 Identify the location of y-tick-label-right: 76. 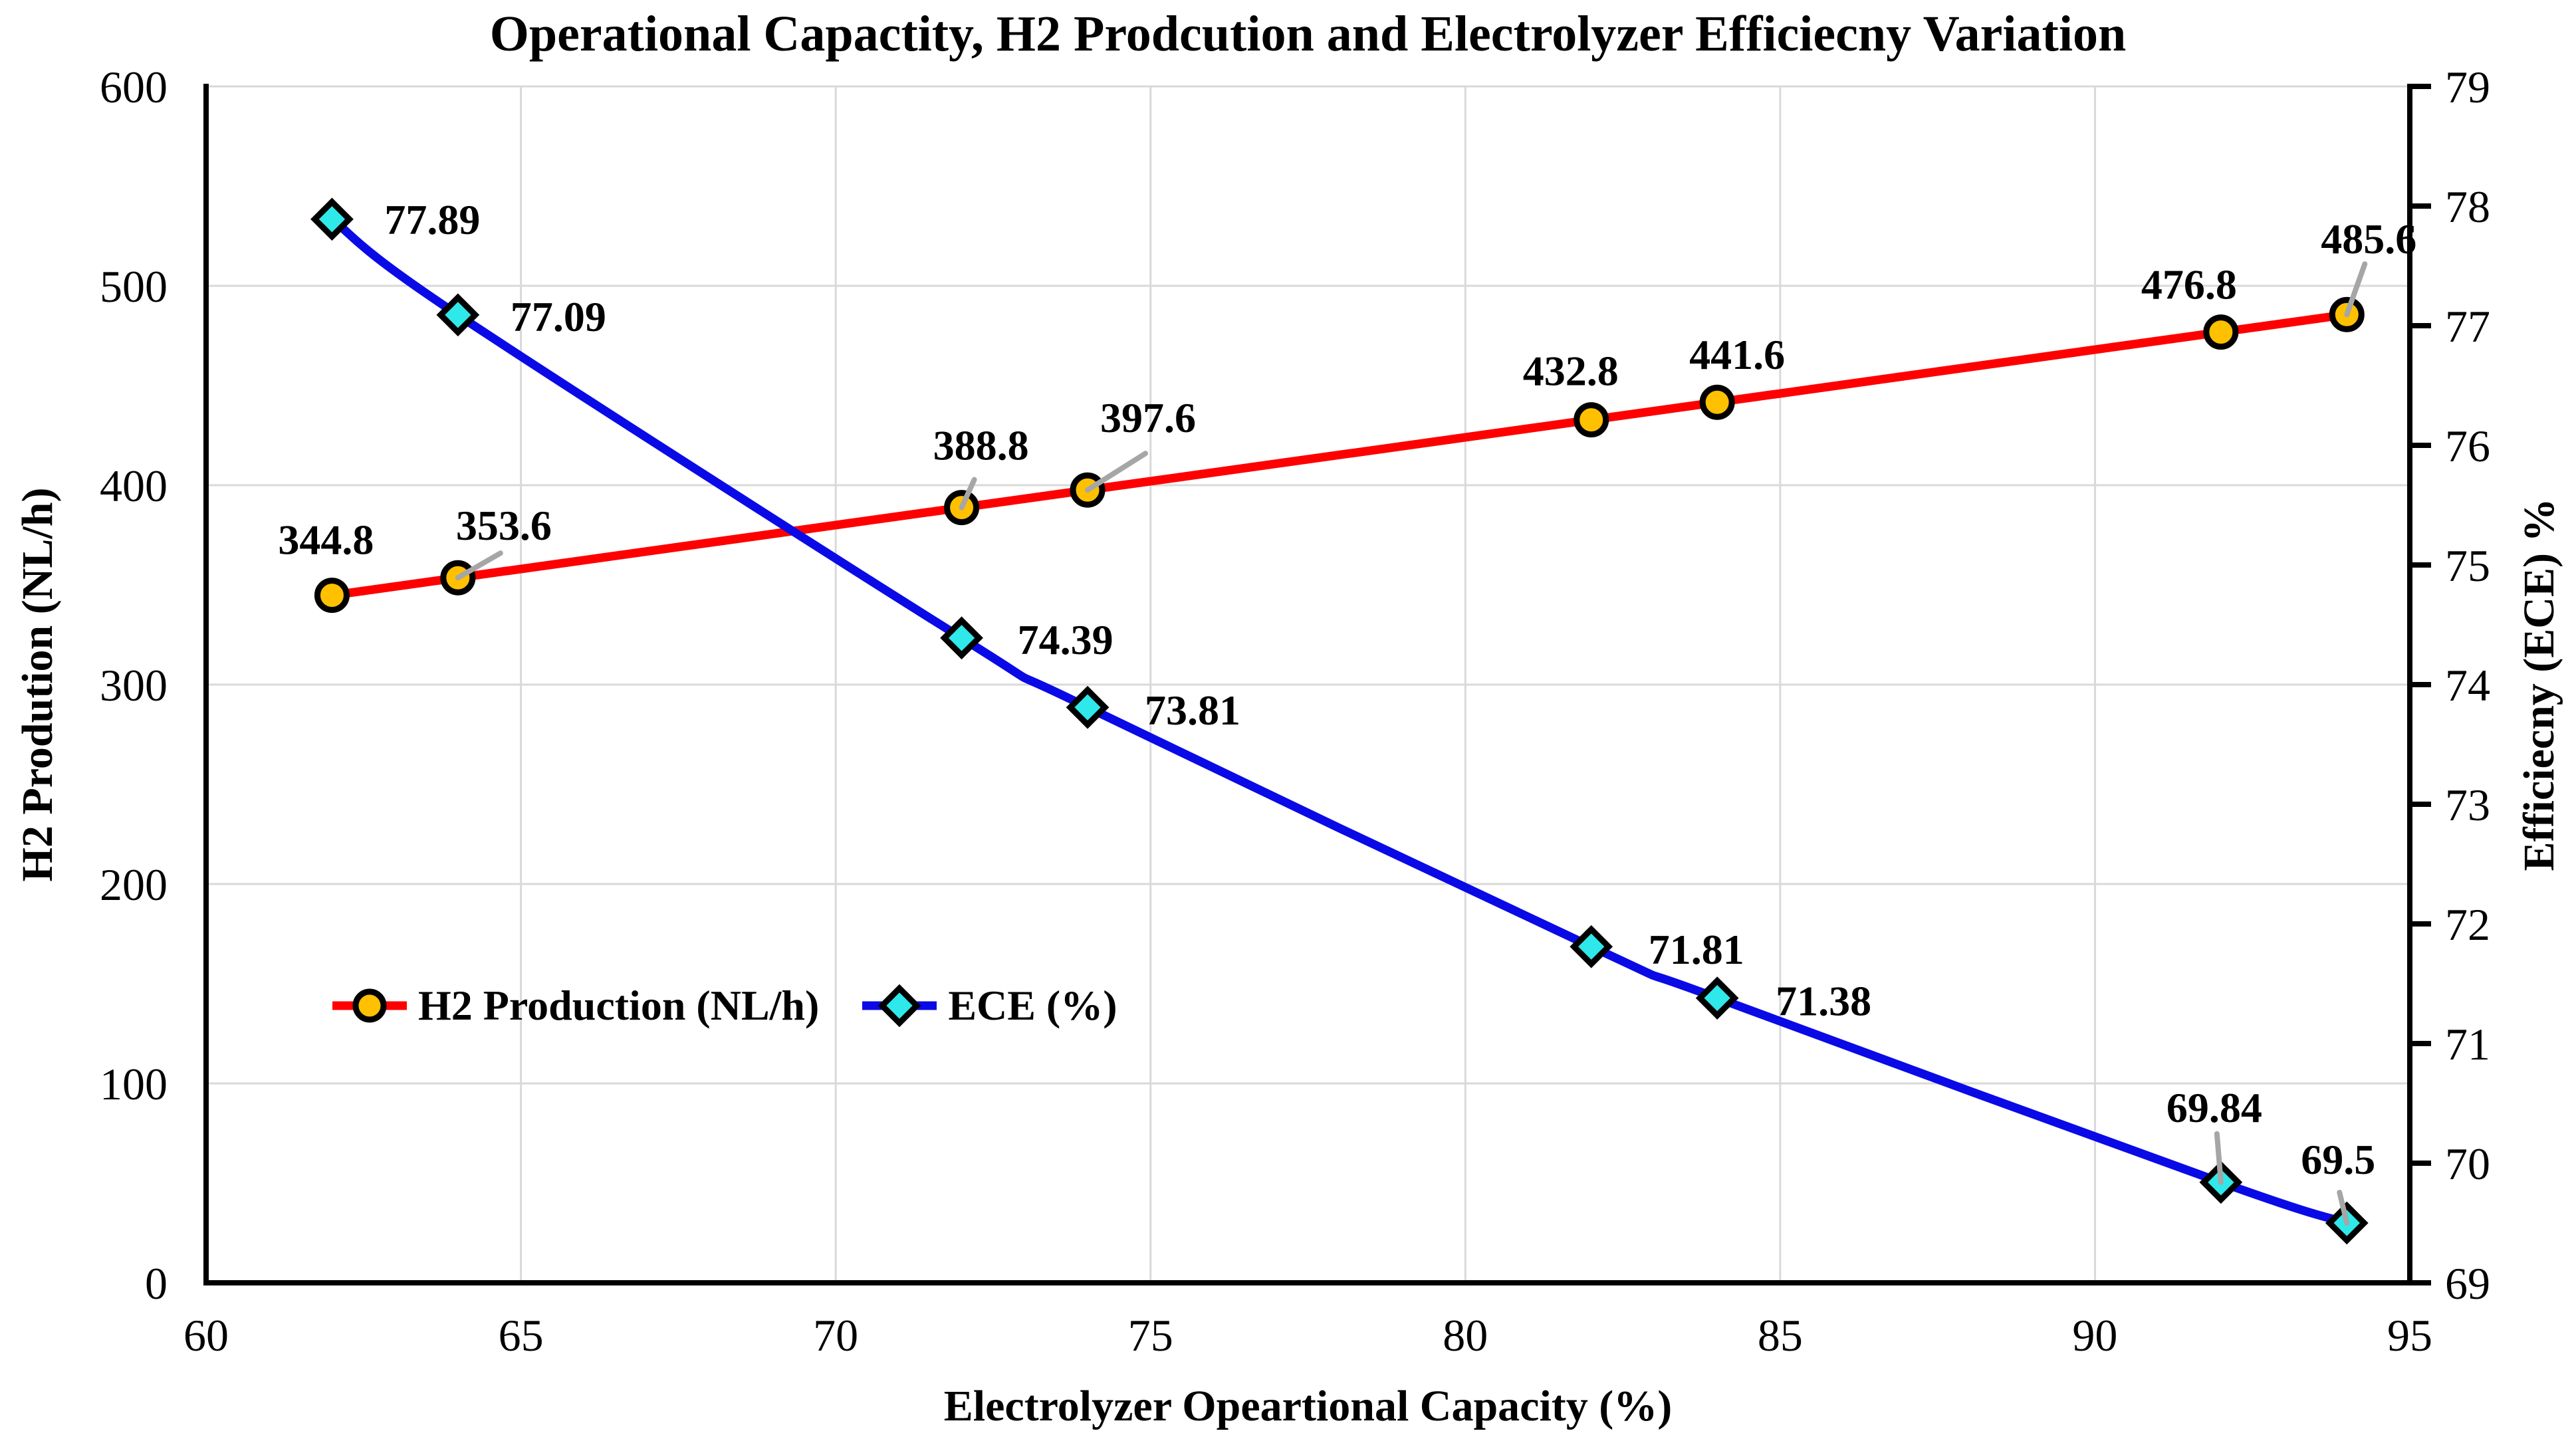
(2467, 446).